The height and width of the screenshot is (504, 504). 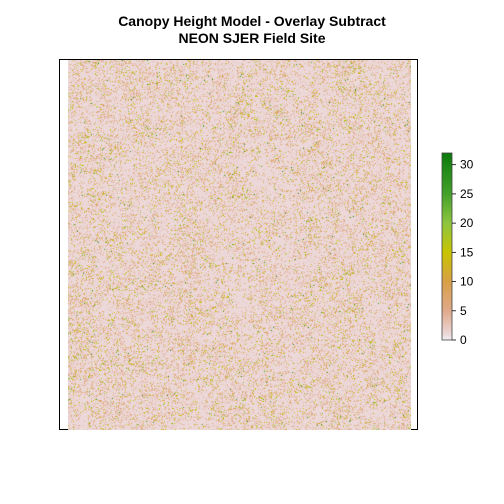 What do you see at coordinates (467, 252) in the screenshot?
I see `legend-tick-label: 15` at bounding box center [467, 252].